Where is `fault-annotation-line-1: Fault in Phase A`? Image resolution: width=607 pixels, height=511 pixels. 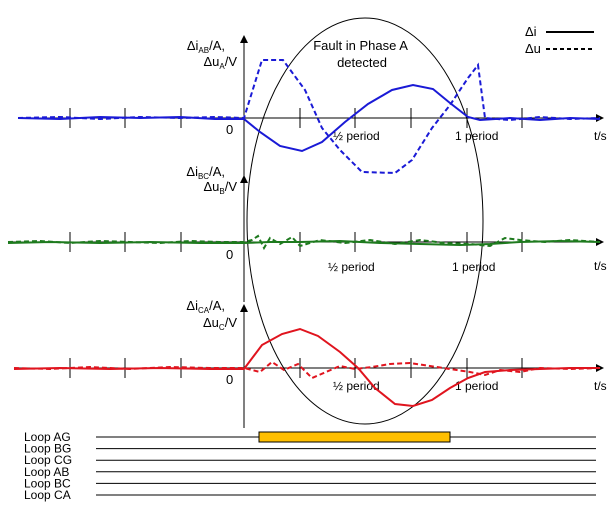
fault-annotation-line-1: Fault in Phase A is located at coordinates (360, 45).